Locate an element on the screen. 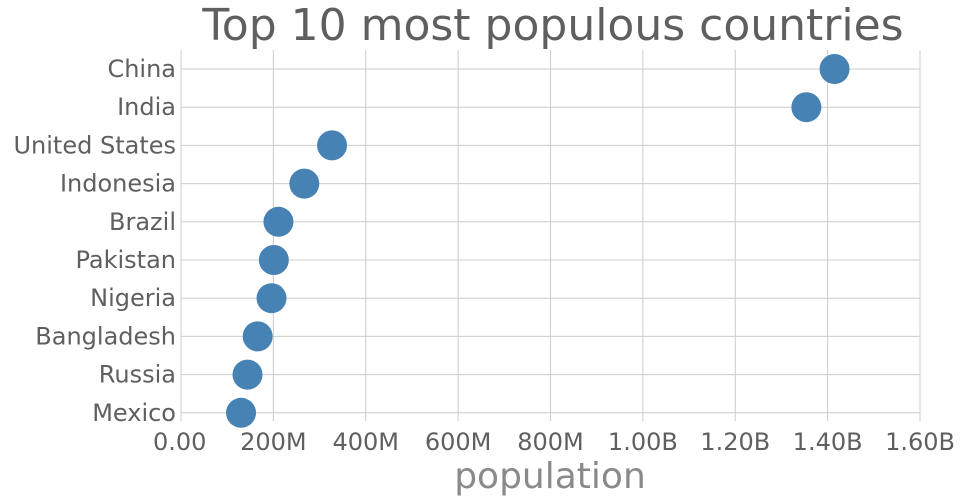 The image size is (960, 500). category-label: Mexico is located at coordinates (134, 413).